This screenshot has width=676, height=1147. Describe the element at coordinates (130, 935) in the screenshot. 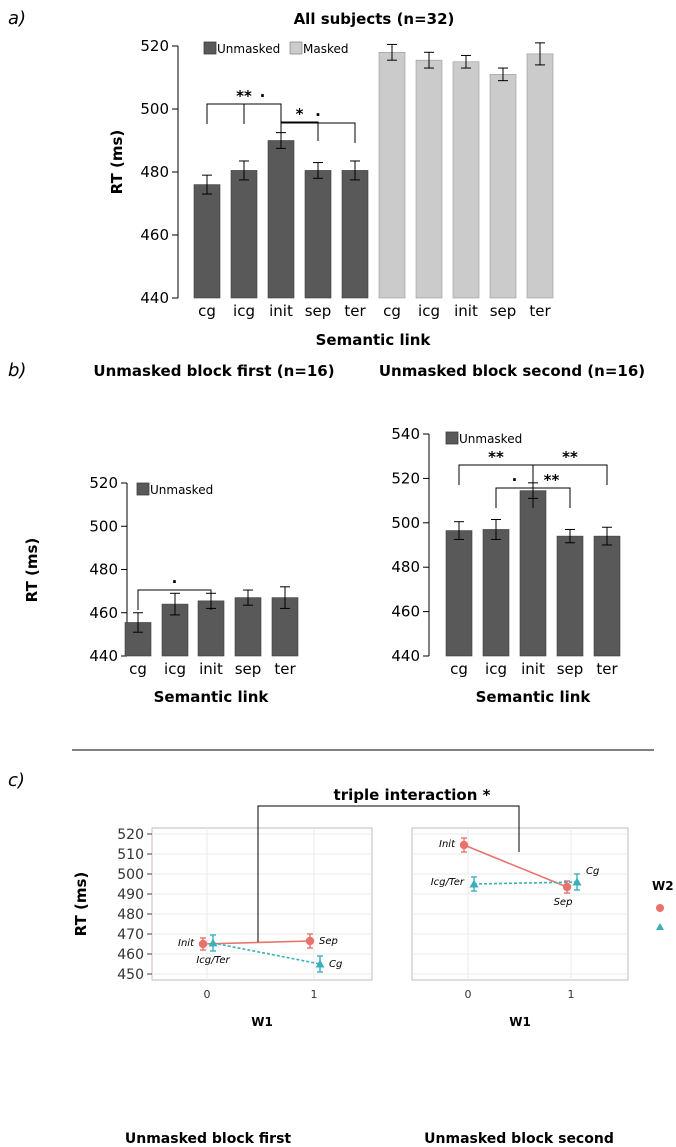

I see `y-tick-label: 470` at that location.